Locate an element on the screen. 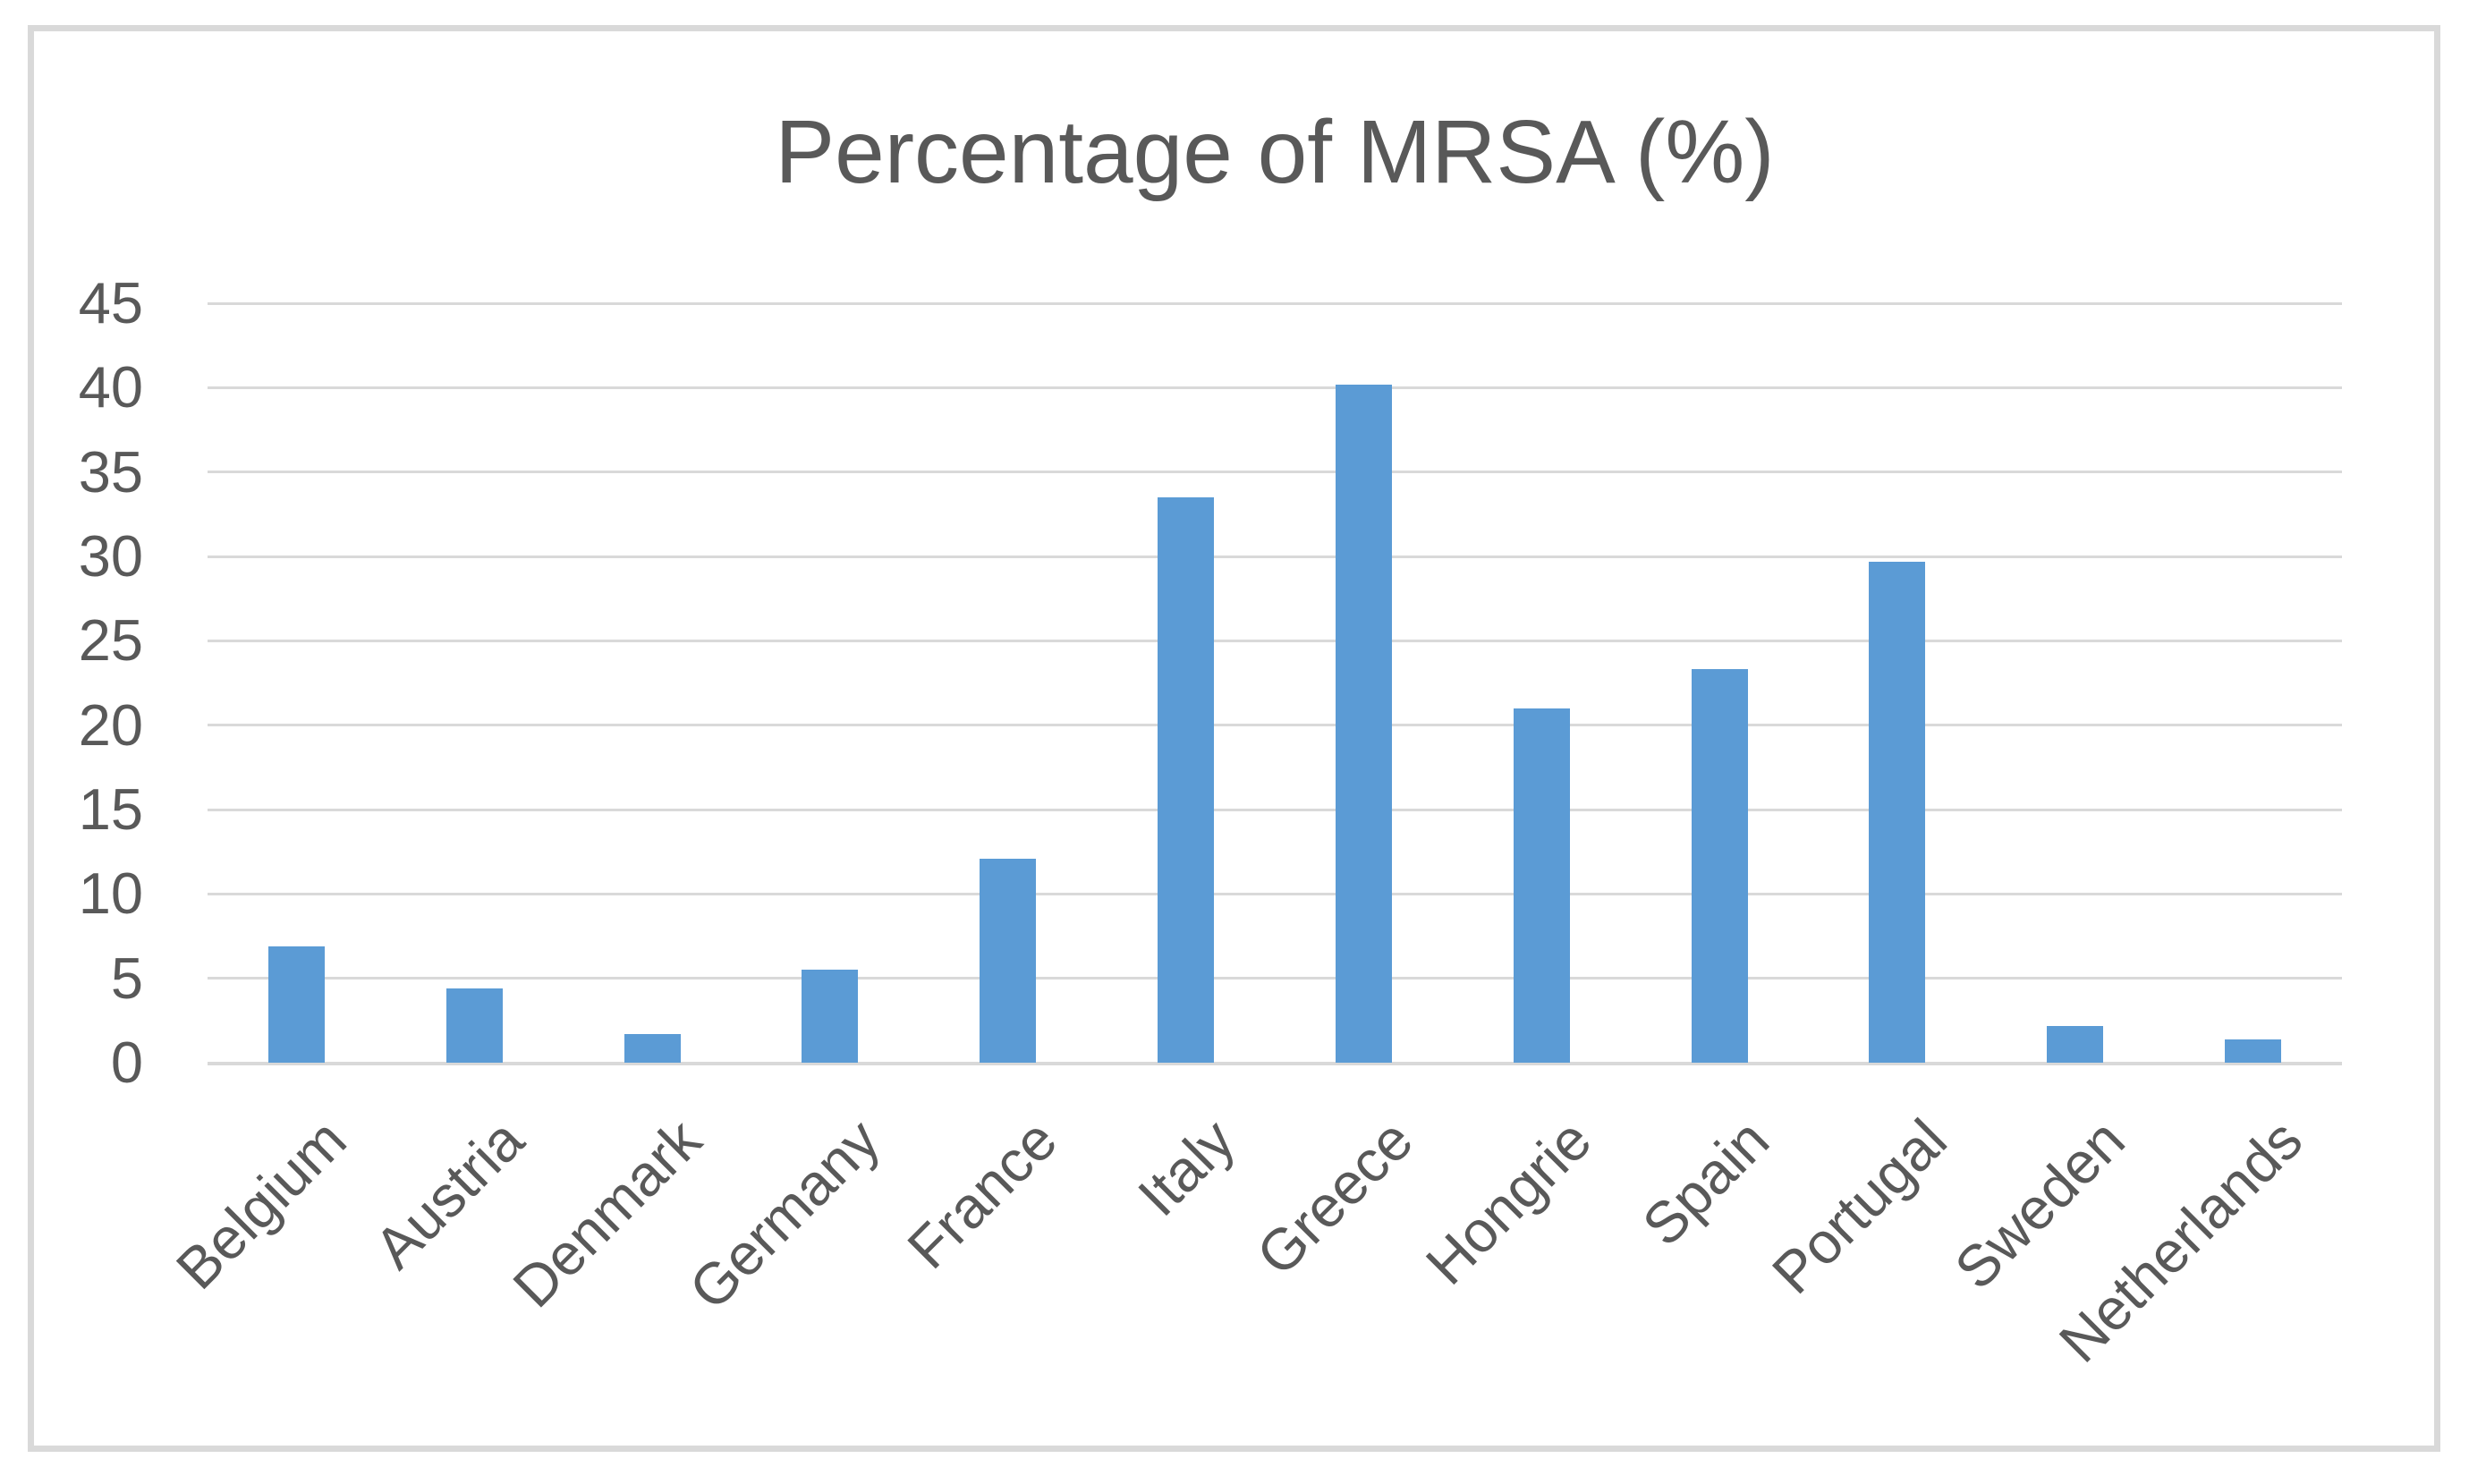 This screenshot has height=1484, width=2469. bar-greece is located at coordinates (1363, 723).